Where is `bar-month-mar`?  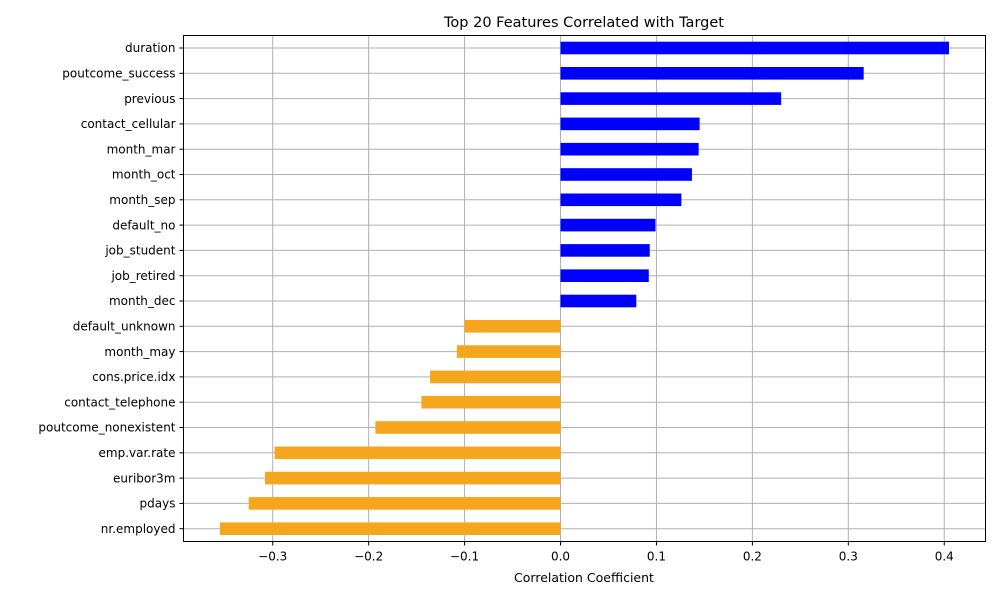
bar-month-mar is located at coordinates (629, 149).